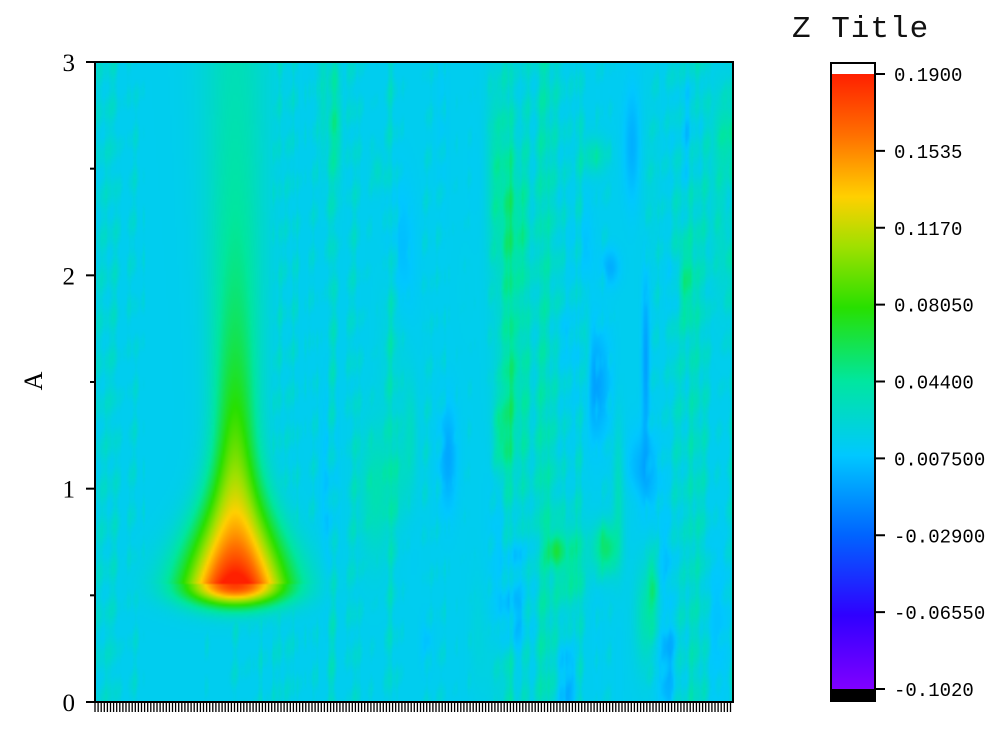  I want to click on x-axis-ticks, so click(413, 707).